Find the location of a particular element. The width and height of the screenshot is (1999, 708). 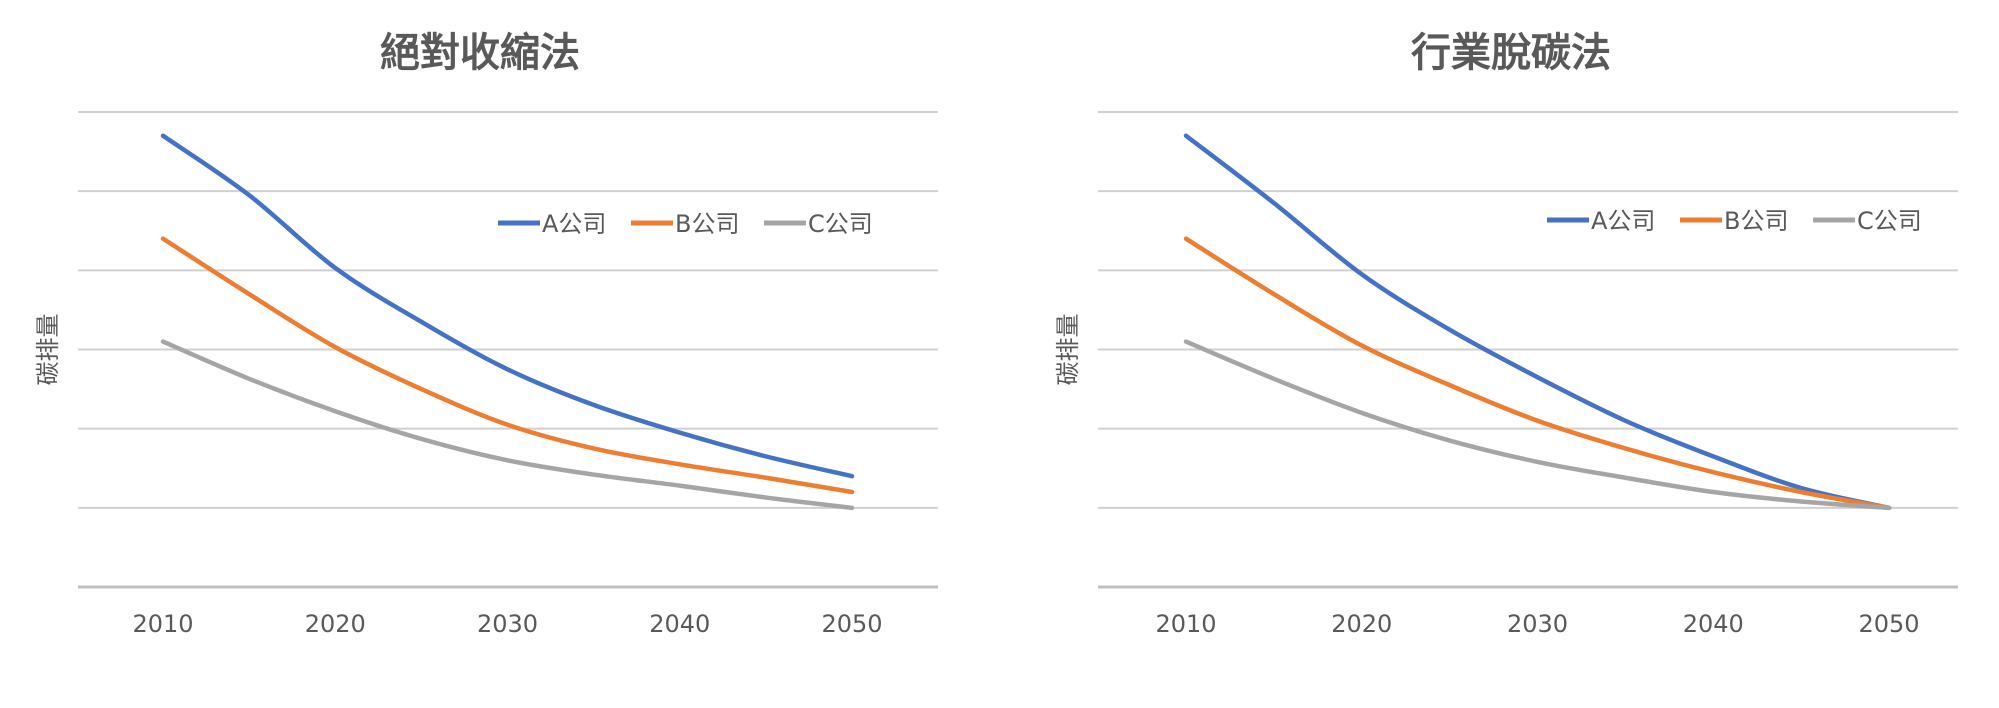

chart-title: 絕對收縮法 is located at coordinates (480, 53).